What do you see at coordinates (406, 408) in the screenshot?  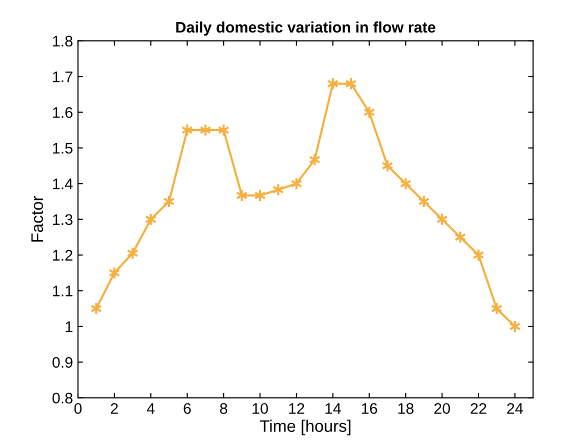 I see `x-tick-label: 18` at bounding box center [406, 408].